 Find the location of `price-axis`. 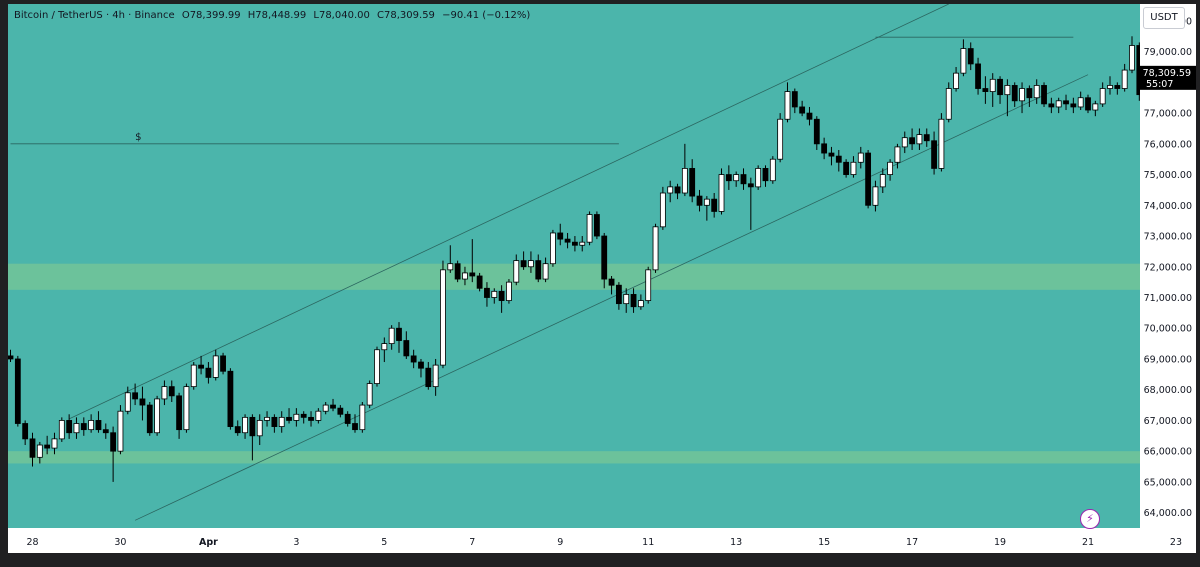

price-axis is located at coordinates (1168, 266).